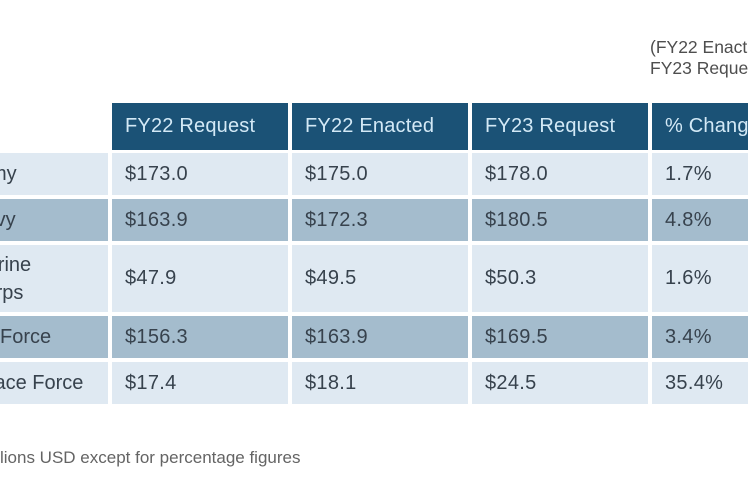 This screenshot has height=498, width=748. Describe the element at coordinates (560, 278) in the screenshot. I see `marine-corps-fy23-request: $50.3` at that location.